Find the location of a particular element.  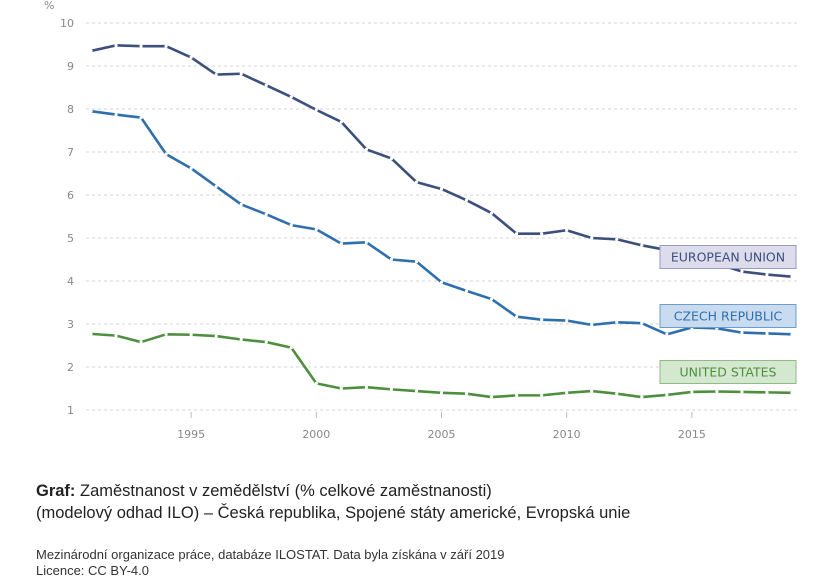

y-tick-label: 6 is located at coordinates (70, 195).